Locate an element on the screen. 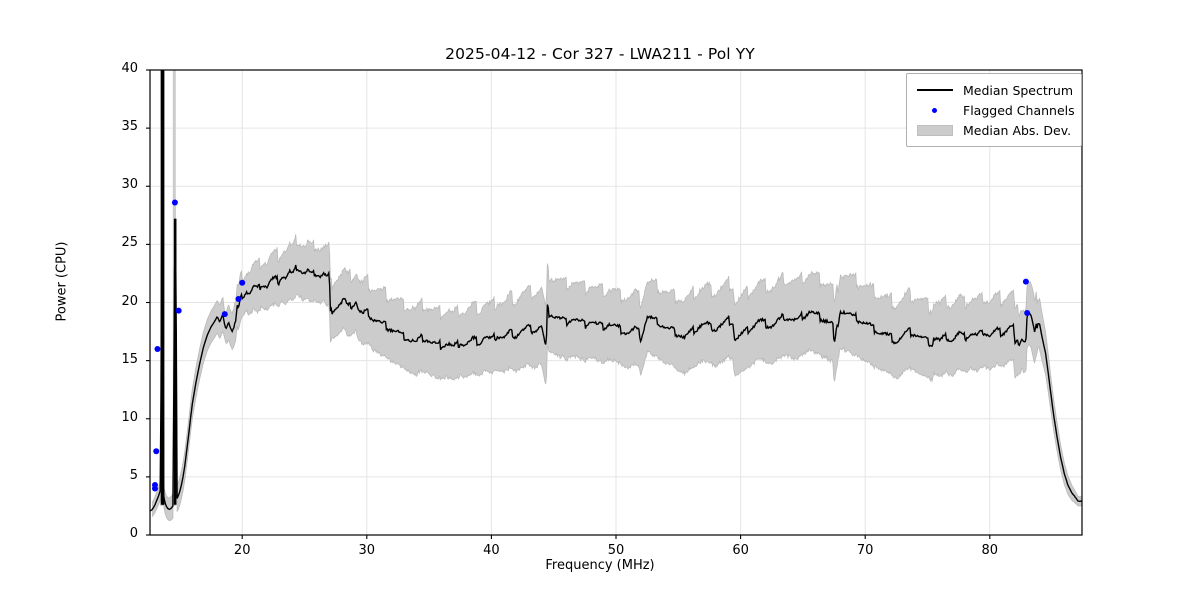 The image size is (1200, 600). y-tick-label: 15 is located at coordinates (129, 359).